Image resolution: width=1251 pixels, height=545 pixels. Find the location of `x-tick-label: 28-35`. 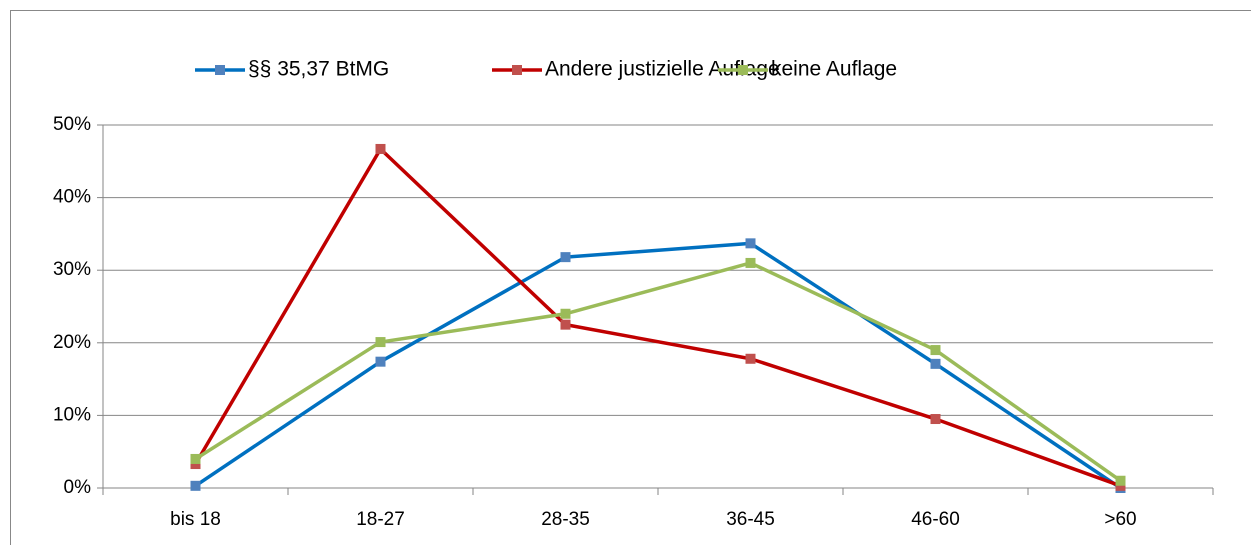

x-tick-label: 28-35 is located at coordinates (565, 519).